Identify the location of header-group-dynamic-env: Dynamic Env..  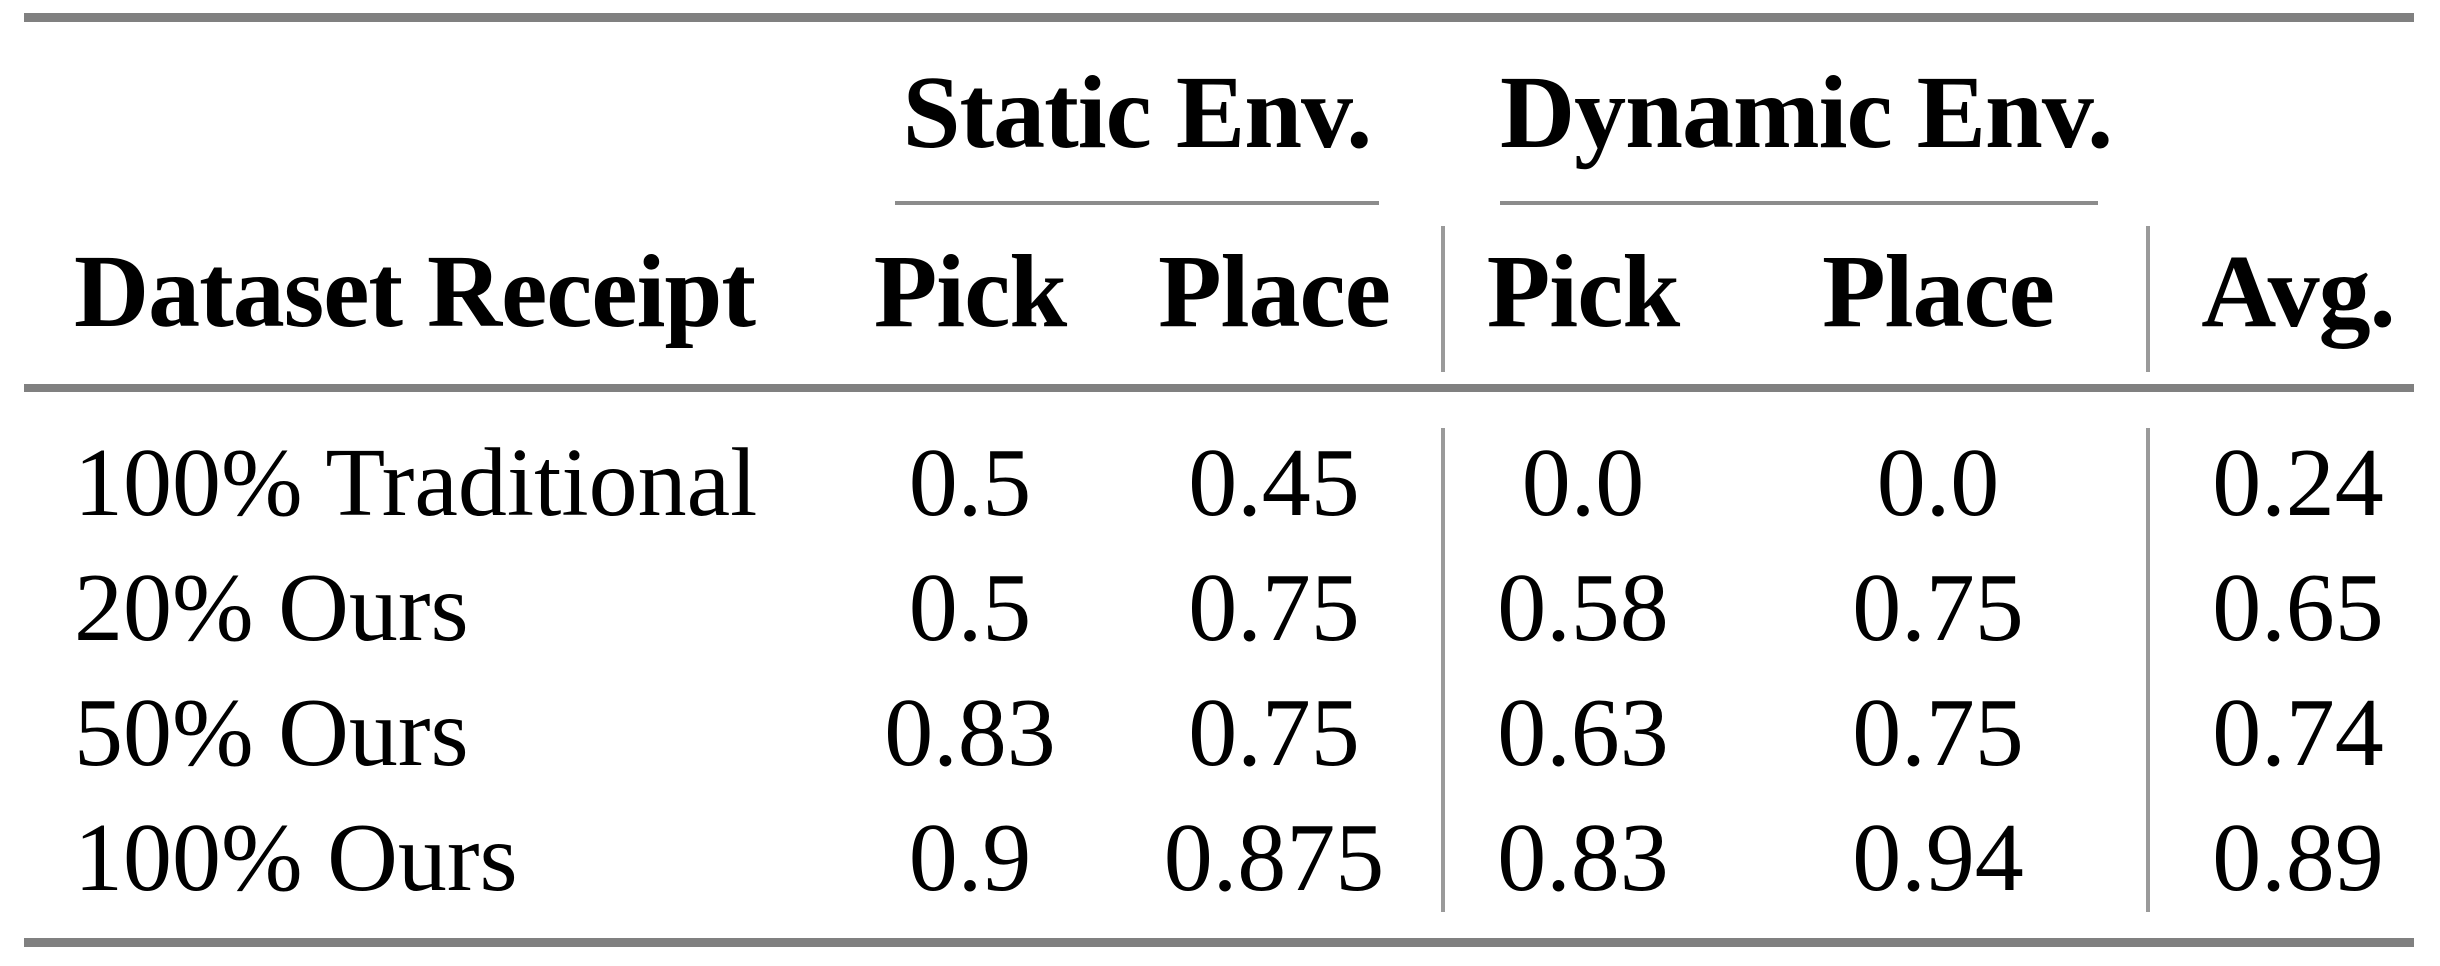
(1806, 112).